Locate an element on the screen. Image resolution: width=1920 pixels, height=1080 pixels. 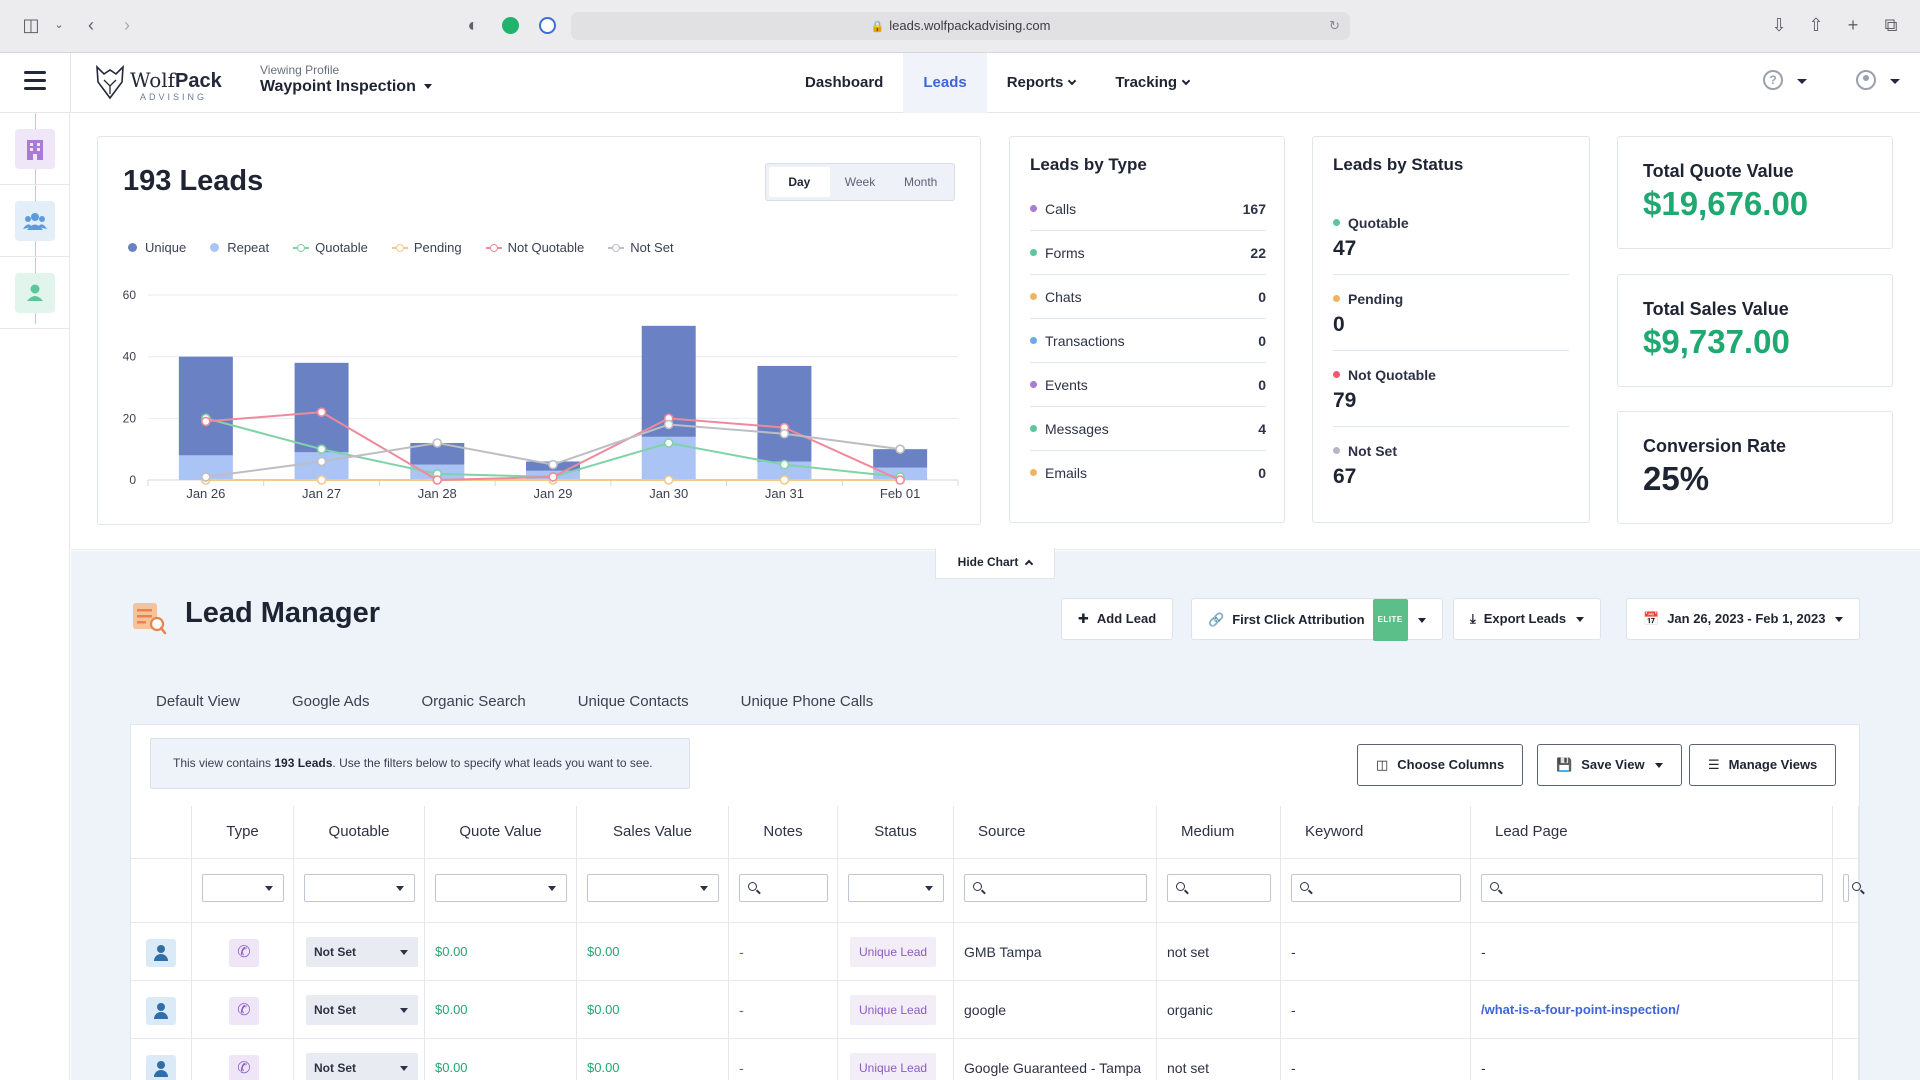
filter-cell is located at coordinates (359, 890).